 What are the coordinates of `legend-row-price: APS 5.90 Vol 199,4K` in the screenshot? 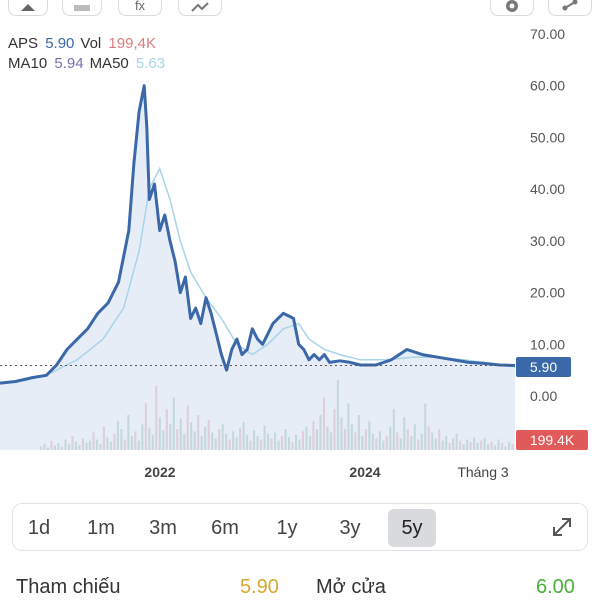 It's located at (89, 44).